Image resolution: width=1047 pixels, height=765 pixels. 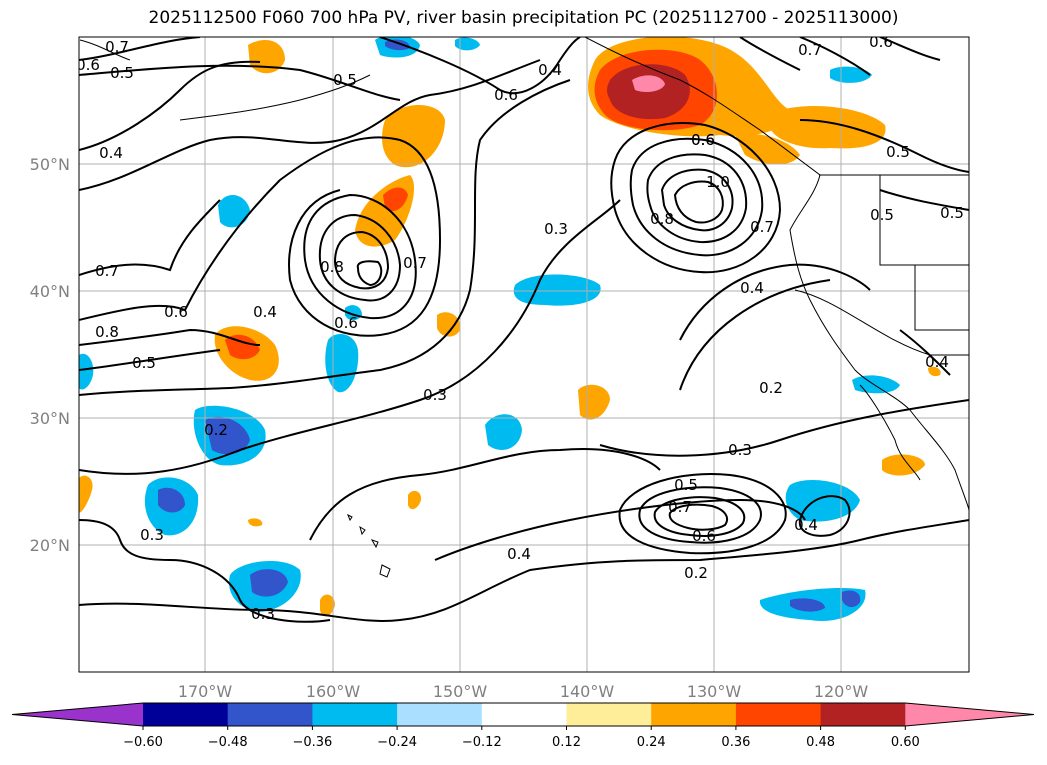 I want to click on lon-label: 170°W, so click(x=205, y=691).